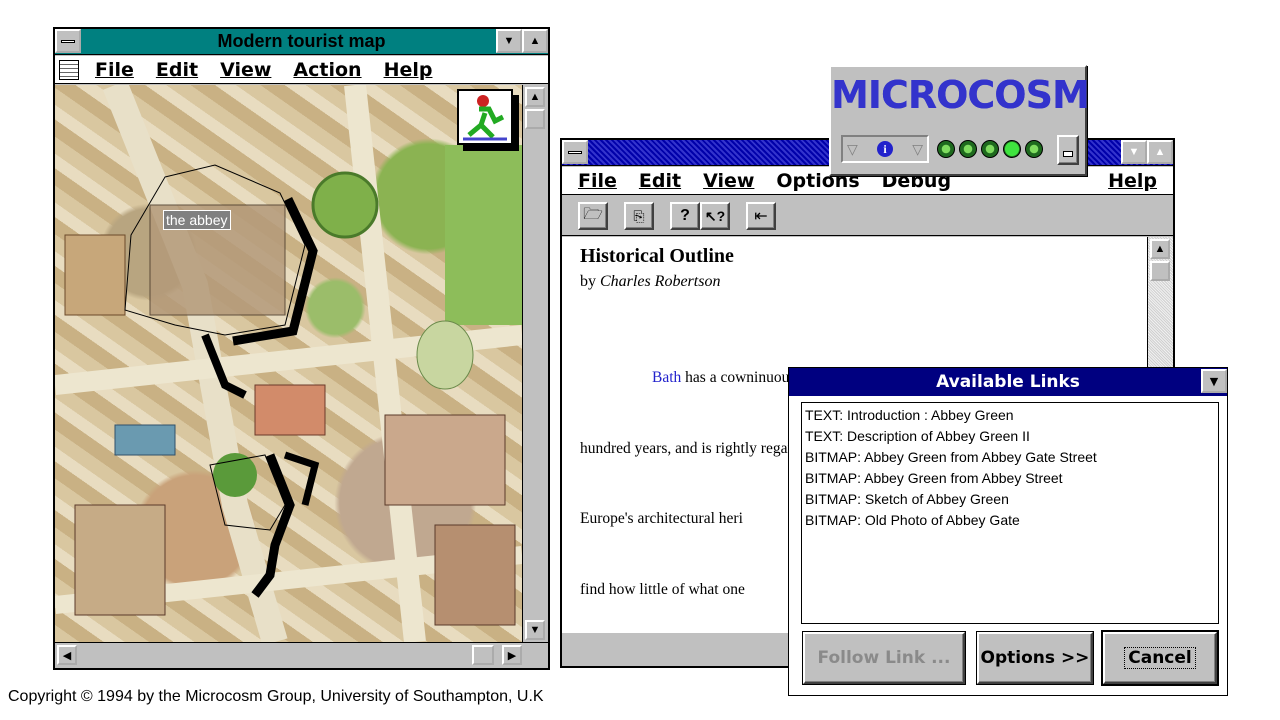 The width and height of the screenshot is (1280, 720). What do you see at coordinates (1160, 249) in the screenshot?
I see `rtf-scroll-up-icon: ▲` at bounding box center [1160, 249].